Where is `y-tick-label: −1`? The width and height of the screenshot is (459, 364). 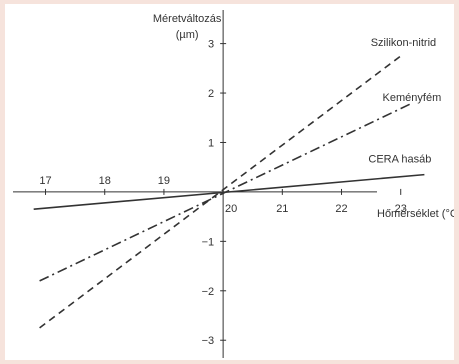
y-tick-label: −1 is located at coordinates (208, 242).